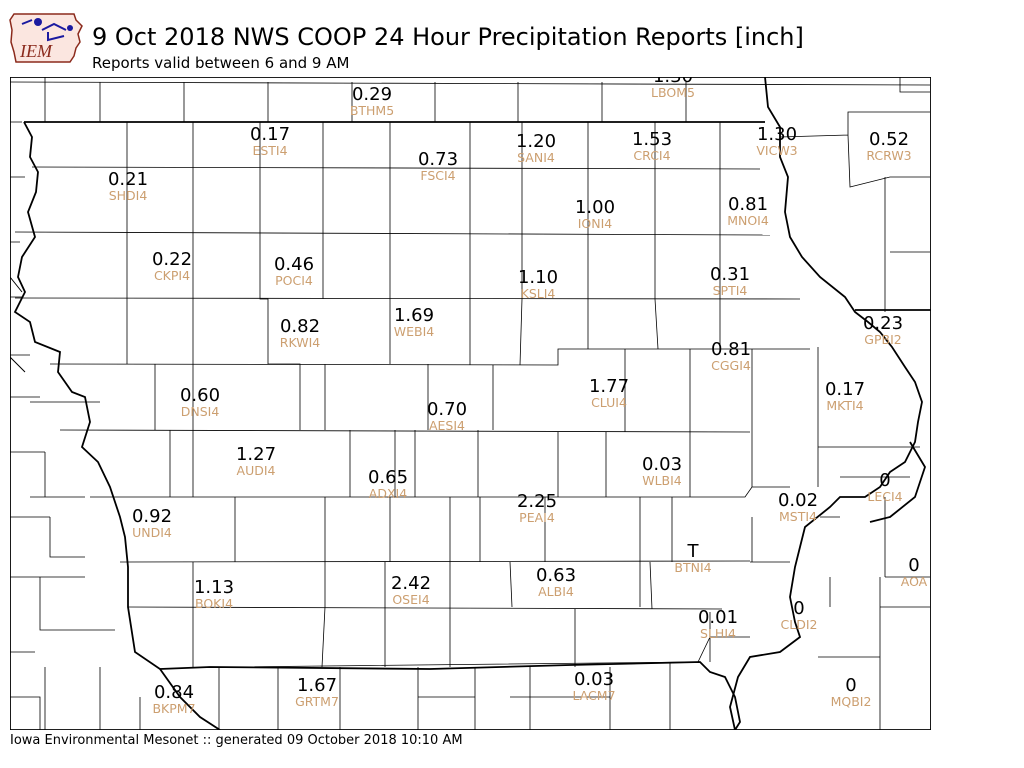  I want to click on station-id: SHDI4, so click(128, 195).